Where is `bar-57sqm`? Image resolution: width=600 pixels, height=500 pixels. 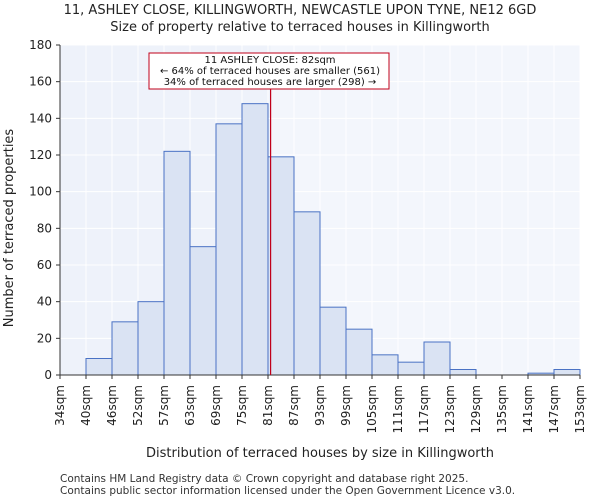
bar-57sqm is located at coordinates (177, 263).